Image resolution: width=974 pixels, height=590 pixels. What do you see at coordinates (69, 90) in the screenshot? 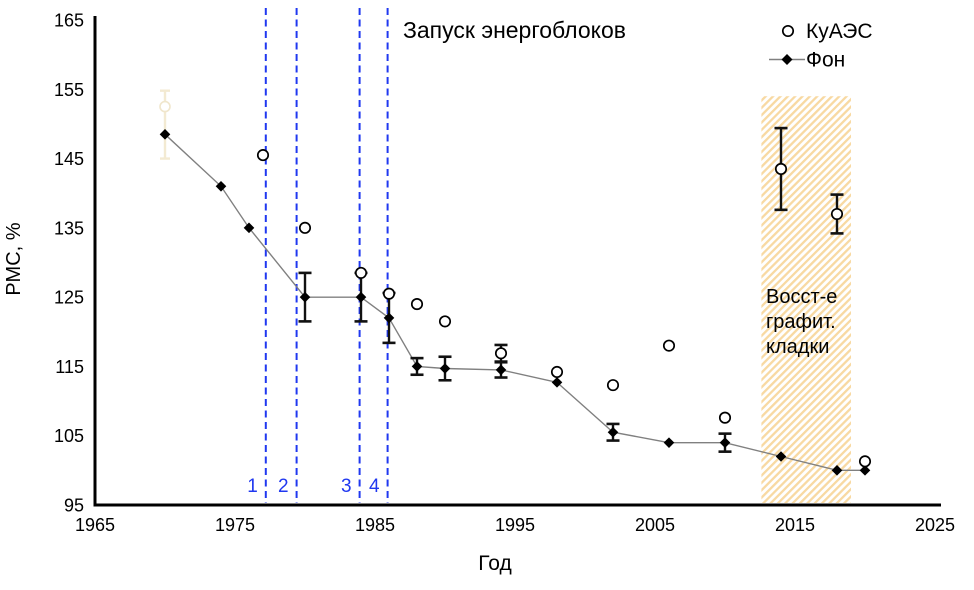
I see `y-tick-label-155: 155` at bounding box center [69, 90].